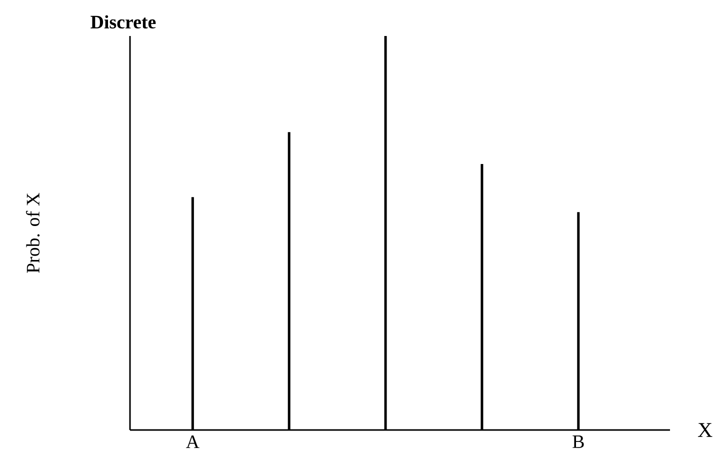 The image size is (721, 473). I want to click on chart-title: Discrete, so click(123, 21).